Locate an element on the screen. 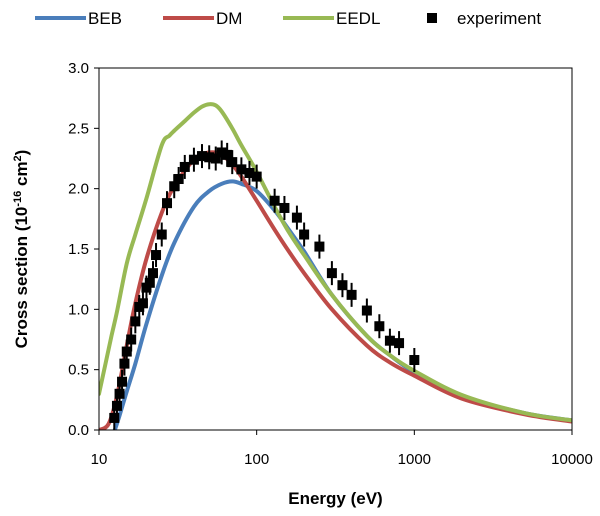 The height and width of the screenshot is (516, 600). y-tick-label: 0.0 is located at coordinates (78, 430).